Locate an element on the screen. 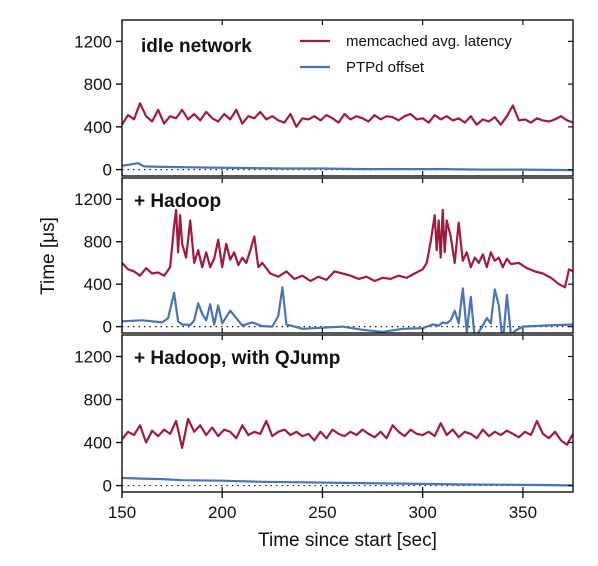  x-tick-label: 150 is located at coordinates (122, 512).